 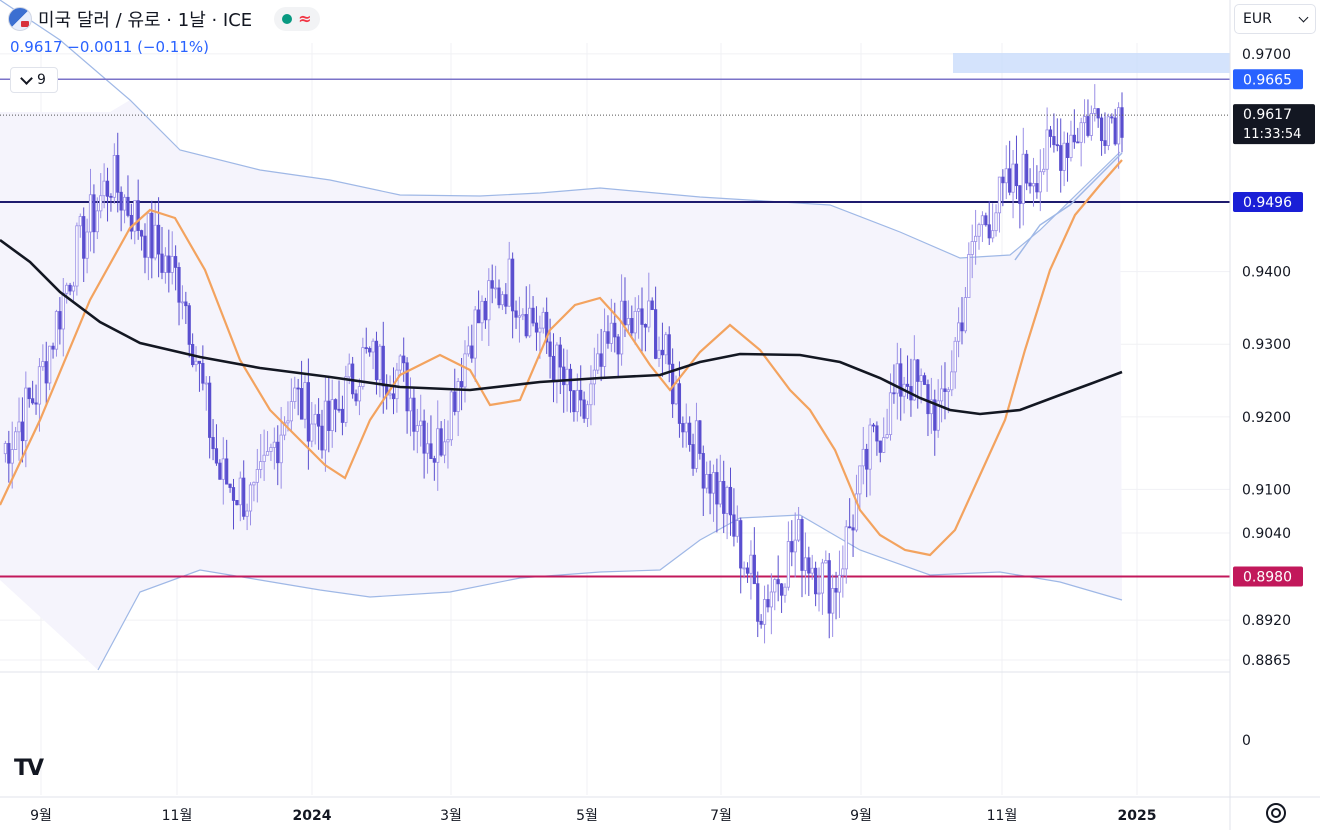 I want to click on tradingview-logo-icon: TV, so click(x=29, y=768).